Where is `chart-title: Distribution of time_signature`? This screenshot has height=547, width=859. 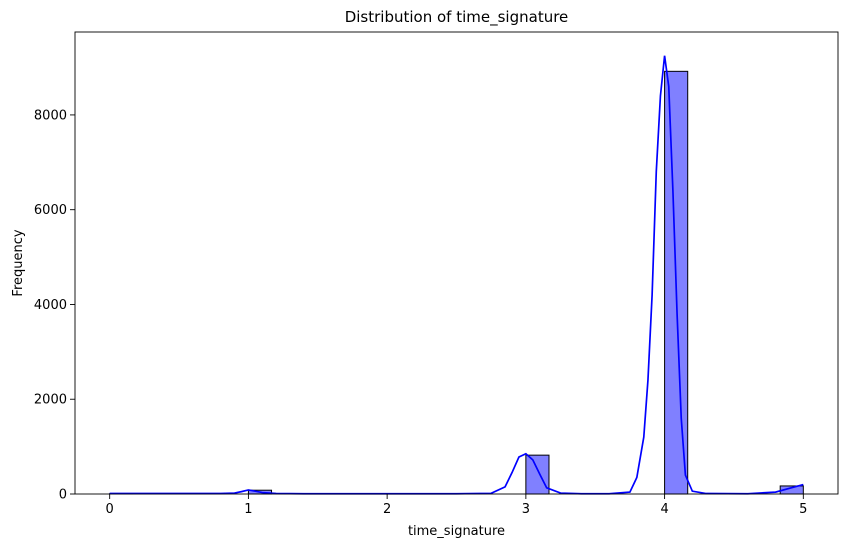
chart-title: Distribution of time_signature is located at coordinates (457, 17).